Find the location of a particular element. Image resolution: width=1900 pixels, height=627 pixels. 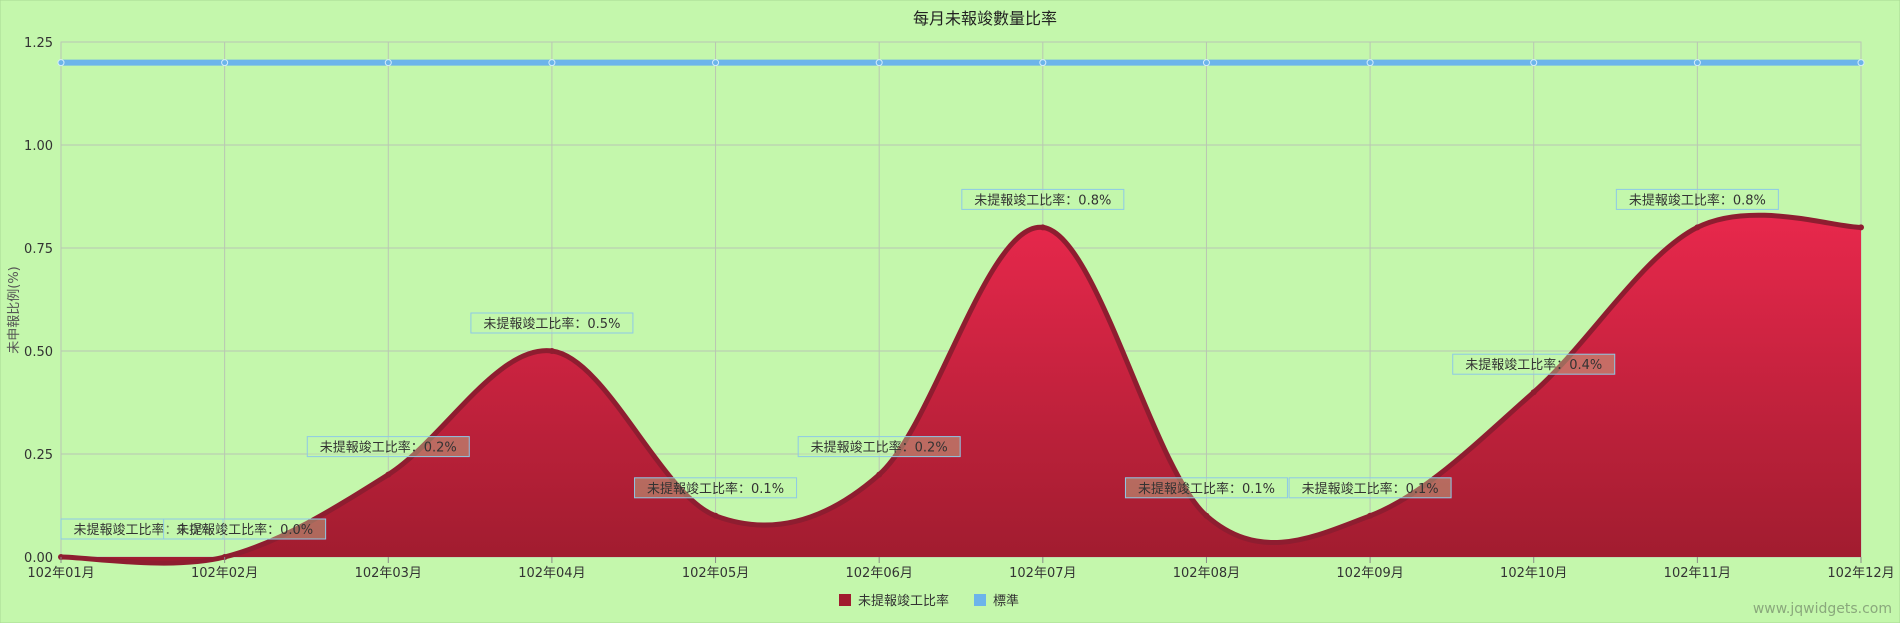

x-tick-label: 102年11月 is located at coordinates (1697, 573).